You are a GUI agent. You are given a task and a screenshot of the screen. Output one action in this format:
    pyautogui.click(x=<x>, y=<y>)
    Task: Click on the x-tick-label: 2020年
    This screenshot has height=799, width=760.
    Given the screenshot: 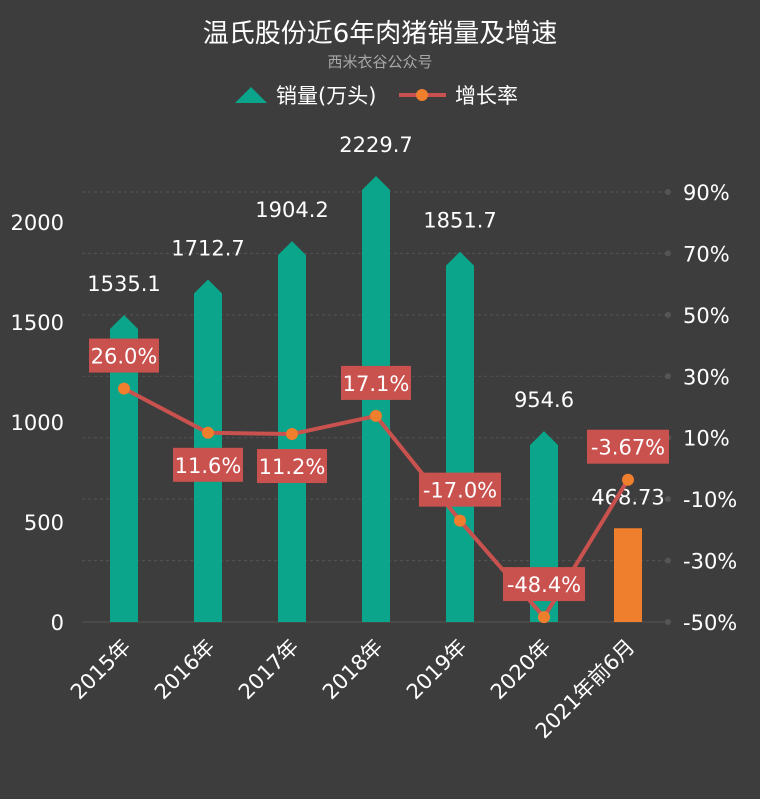 What is the action you would take?
    pyautogui.click(x=521, y=670)
    